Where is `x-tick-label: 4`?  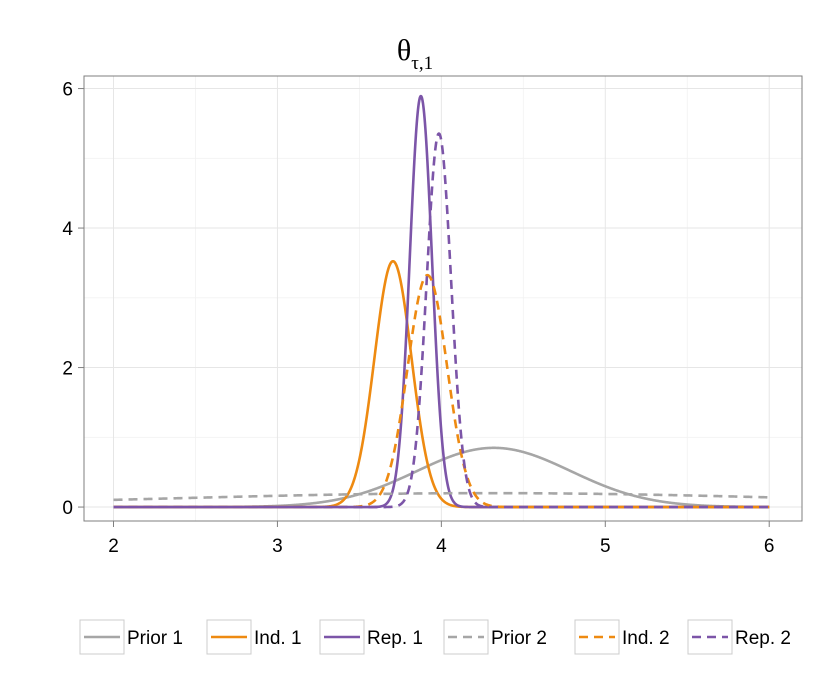
x-tick-label: 4 is located at coordinates (441, 546).